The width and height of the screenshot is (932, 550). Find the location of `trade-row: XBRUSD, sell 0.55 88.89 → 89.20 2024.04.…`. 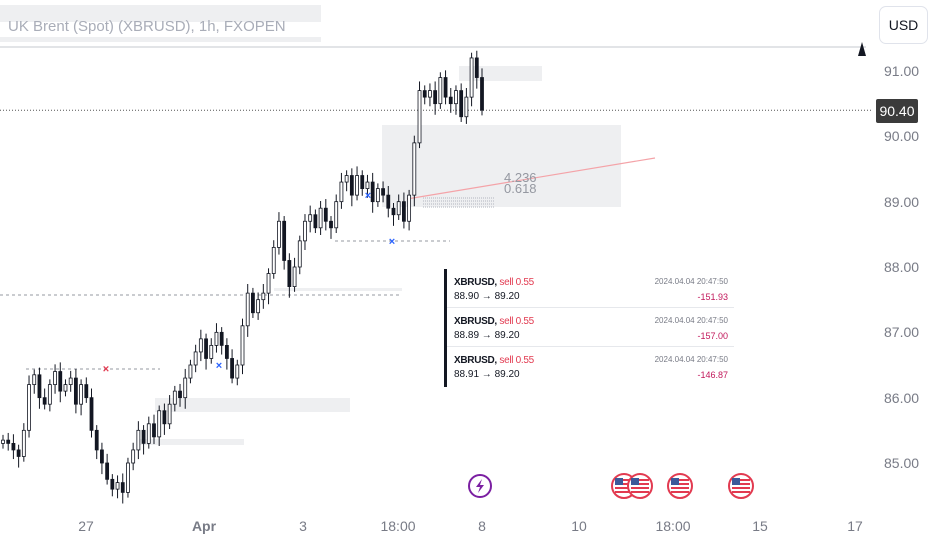

trade-row: XBRUSD, sell 0.55 88.89 → 89.20 2024.04.… is located at coordinates (590, 327).